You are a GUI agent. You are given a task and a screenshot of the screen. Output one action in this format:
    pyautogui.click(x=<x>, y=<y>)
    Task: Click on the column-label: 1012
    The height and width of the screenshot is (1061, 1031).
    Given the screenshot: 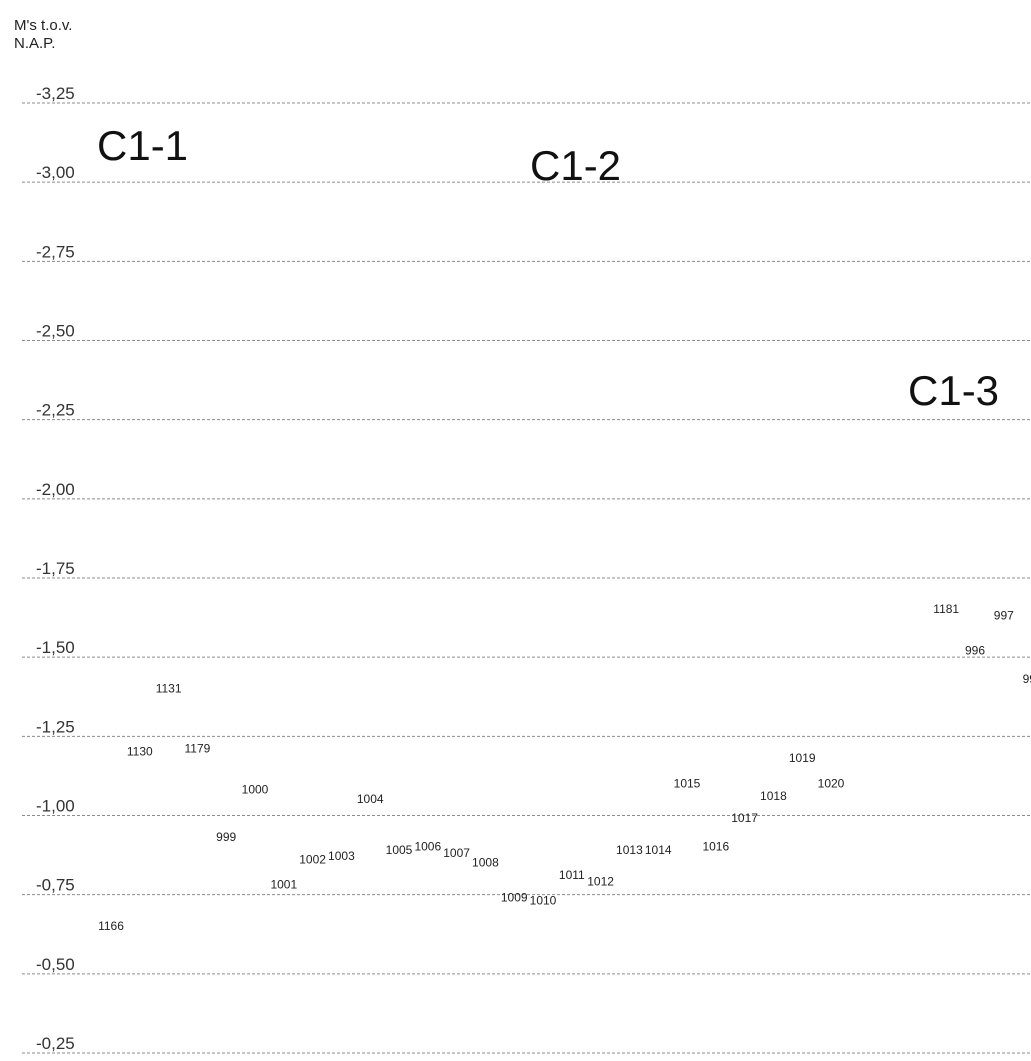 What is the action you would take?
    pyautogui.click(x=600, y=882)
    